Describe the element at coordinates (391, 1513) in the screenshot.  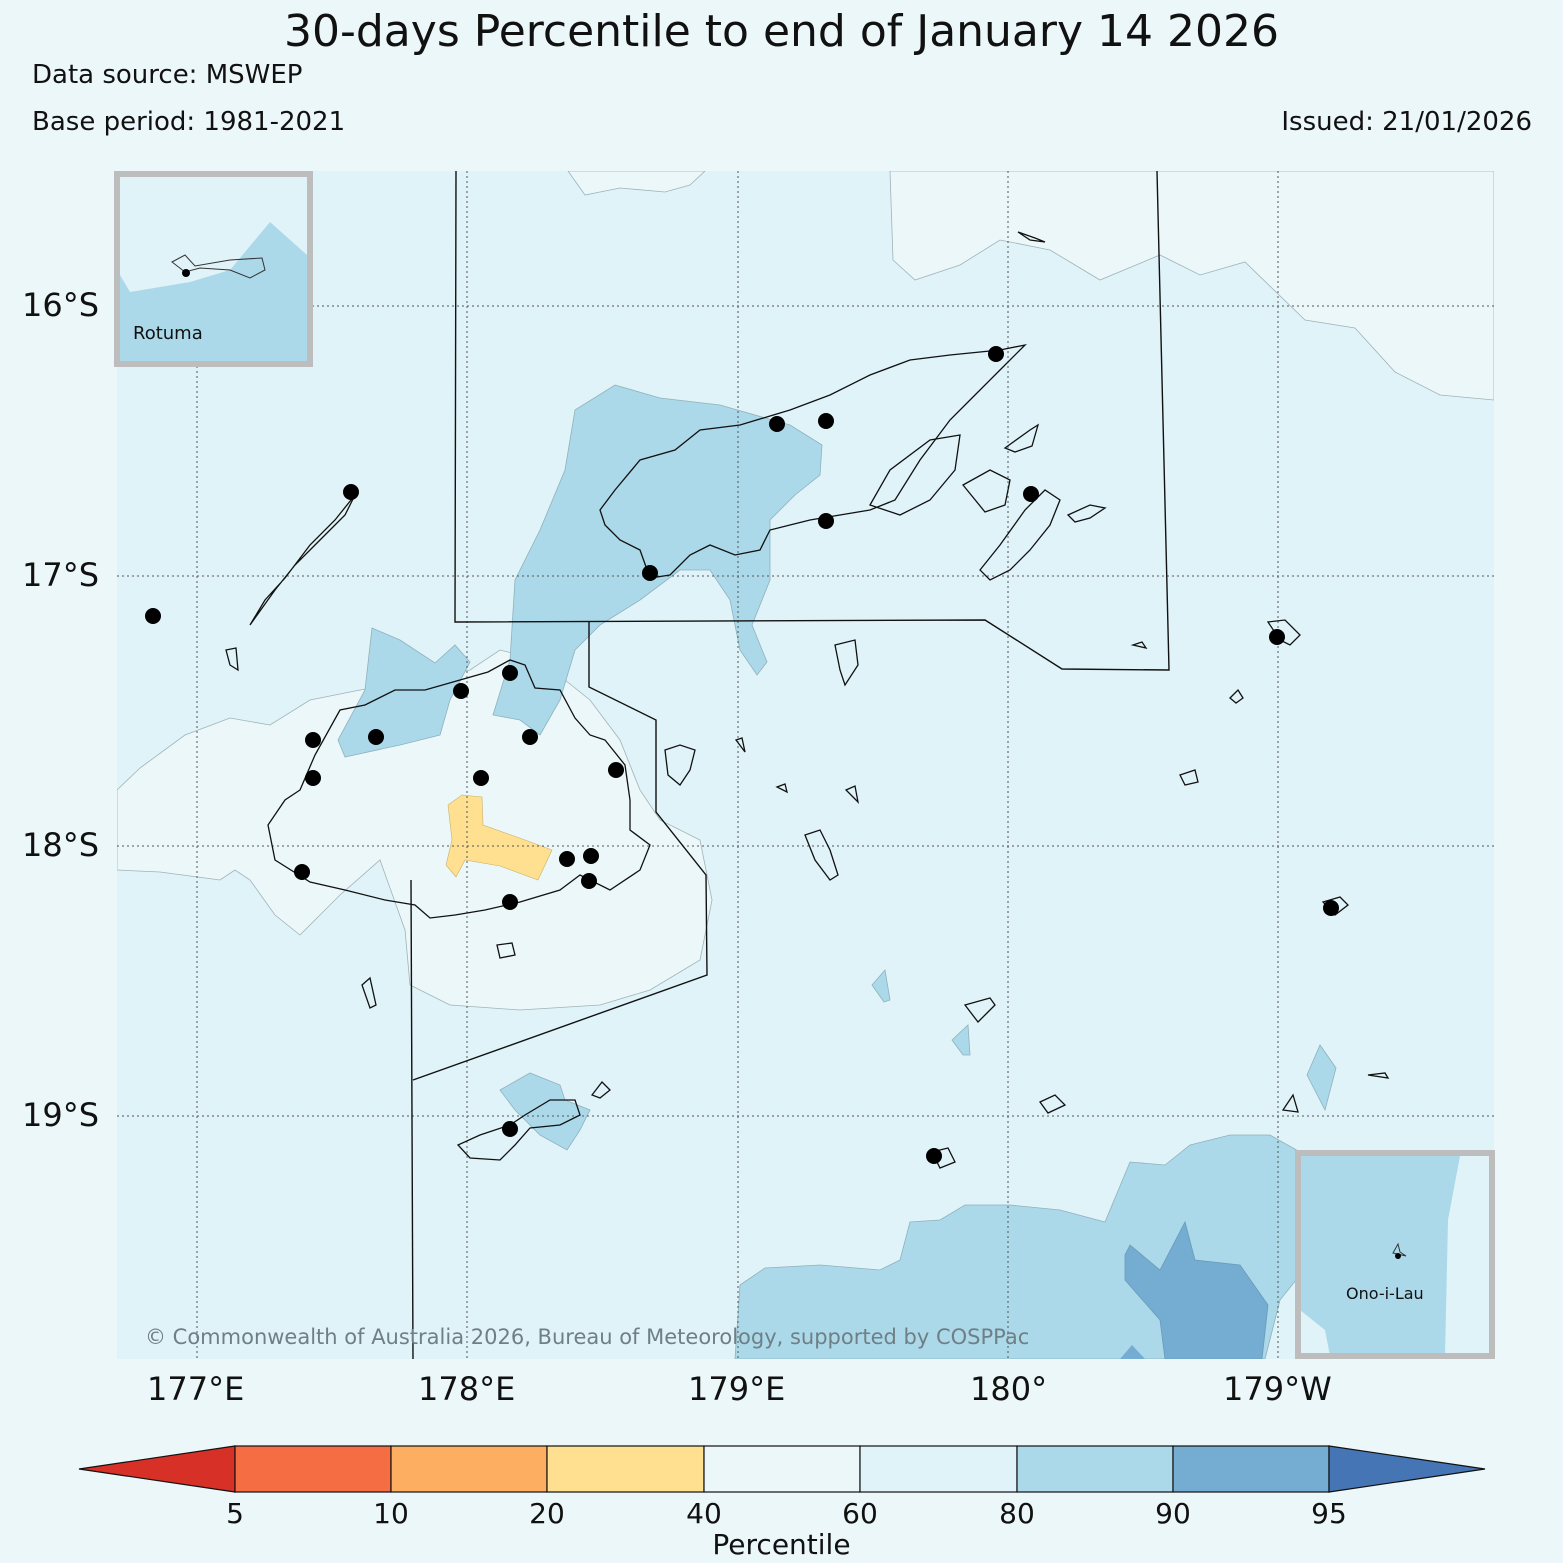
I see `colorbar-tick: 10` at that location.